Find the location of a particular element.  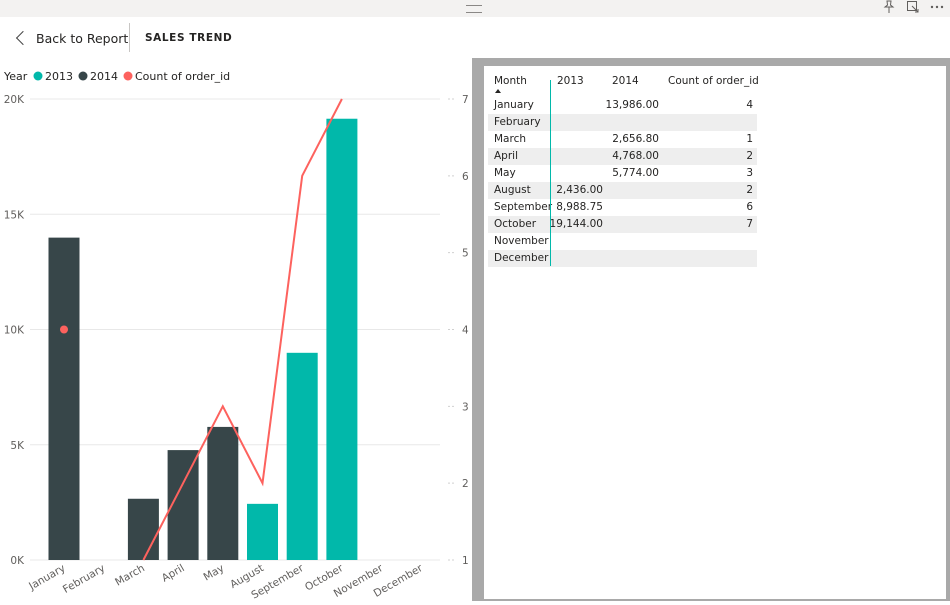

header-divider is located at coordinates (129, 37).